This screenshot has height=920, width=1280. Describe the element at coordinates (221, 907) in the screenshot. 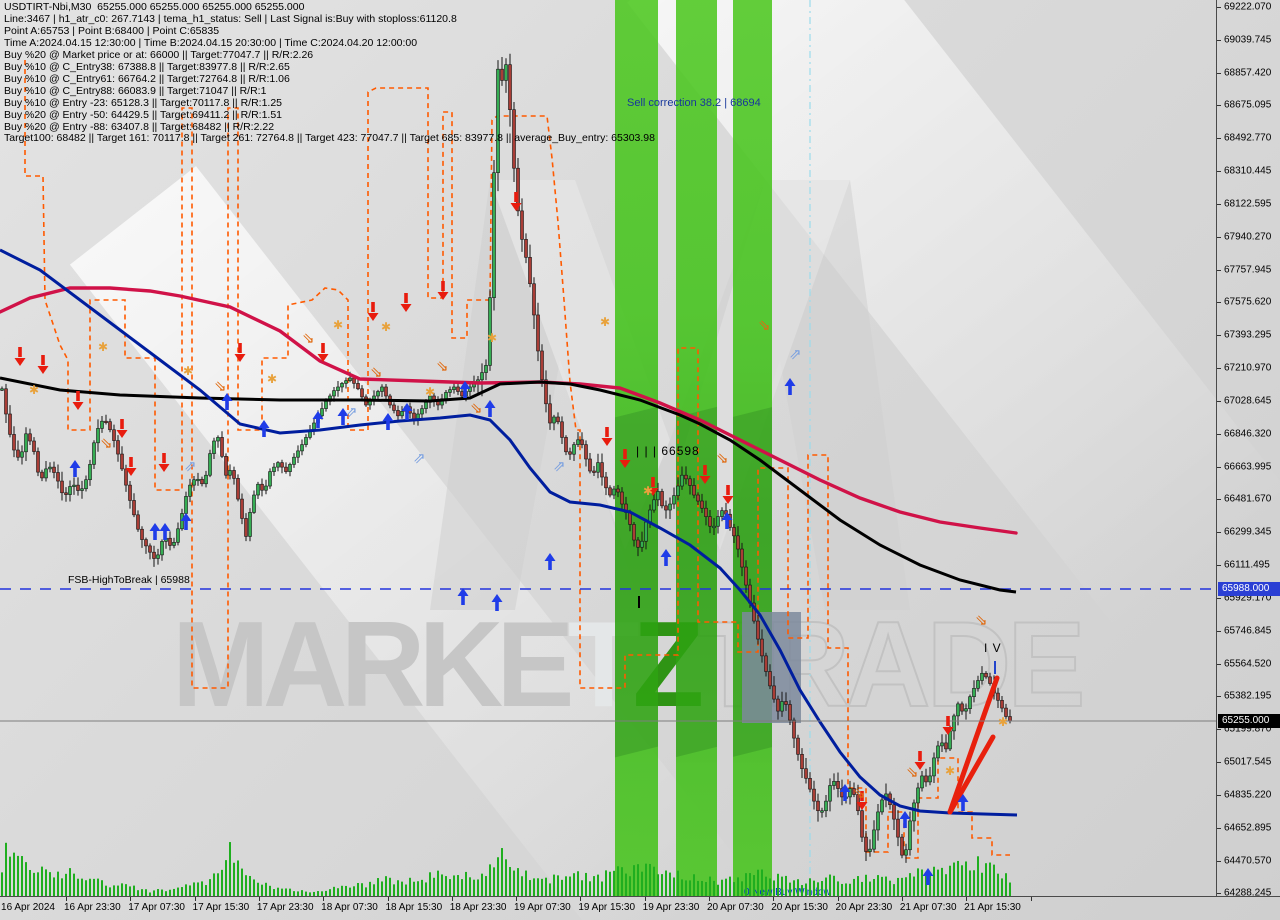

I see `time-axis-label: 17 Apr 15:30` at that location.